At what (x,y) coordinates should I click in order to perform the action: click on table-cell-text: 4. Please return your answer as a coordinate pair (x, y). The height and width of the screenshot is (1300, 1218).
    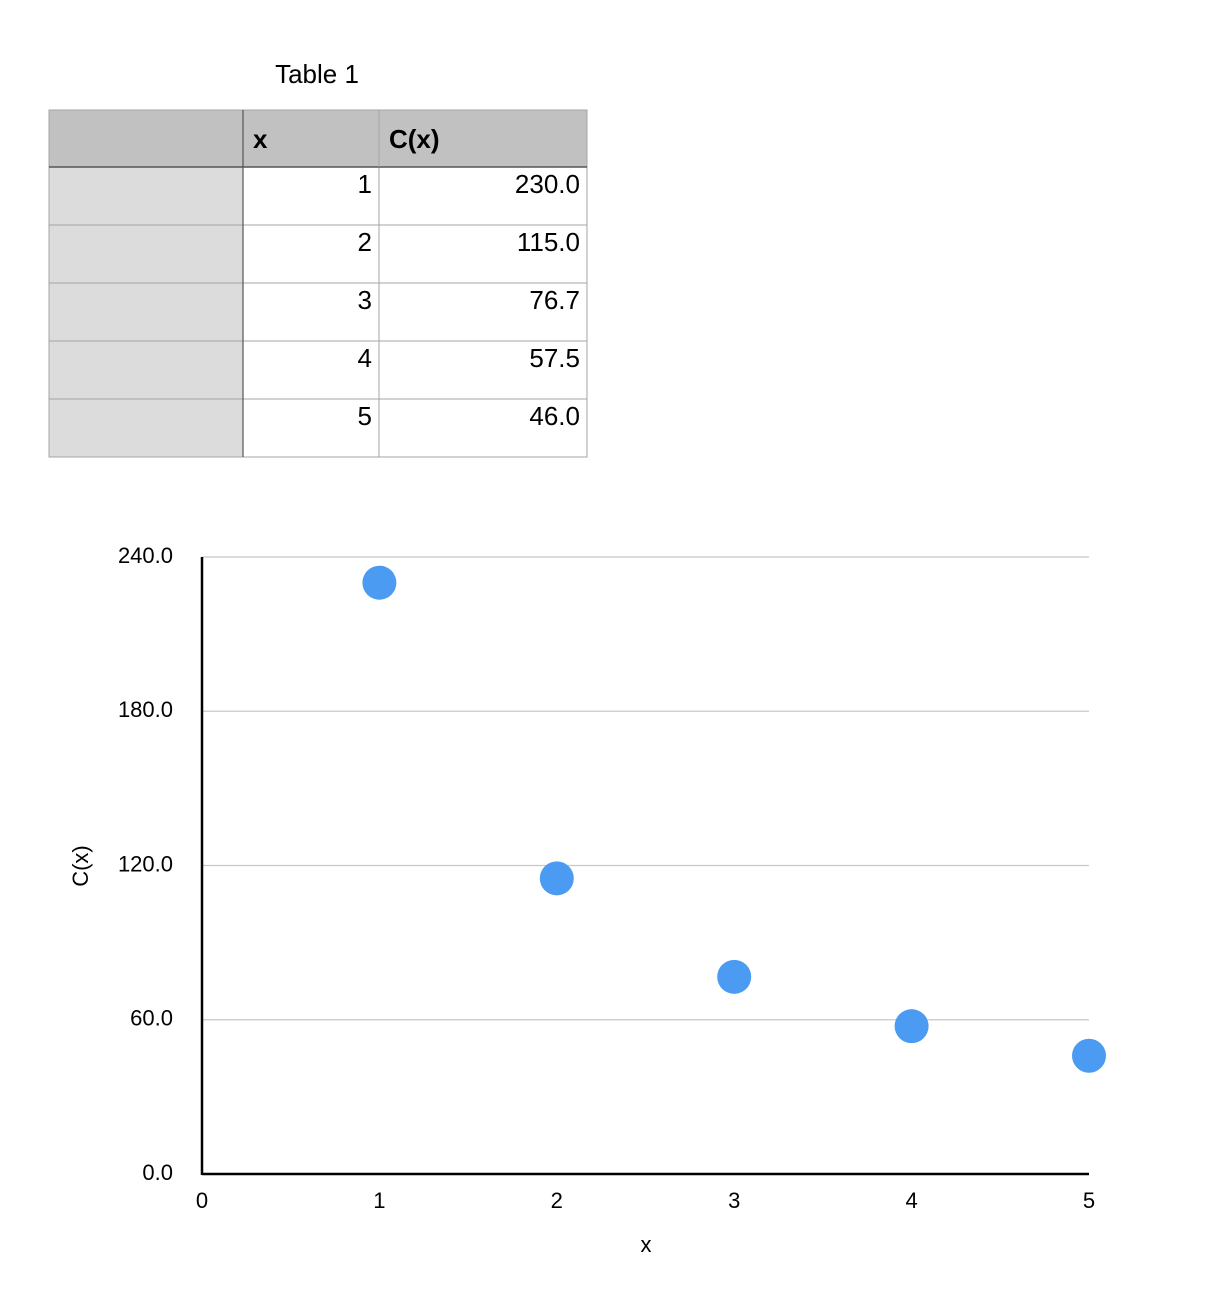
    Looking at the image, I should click on (365, 358).